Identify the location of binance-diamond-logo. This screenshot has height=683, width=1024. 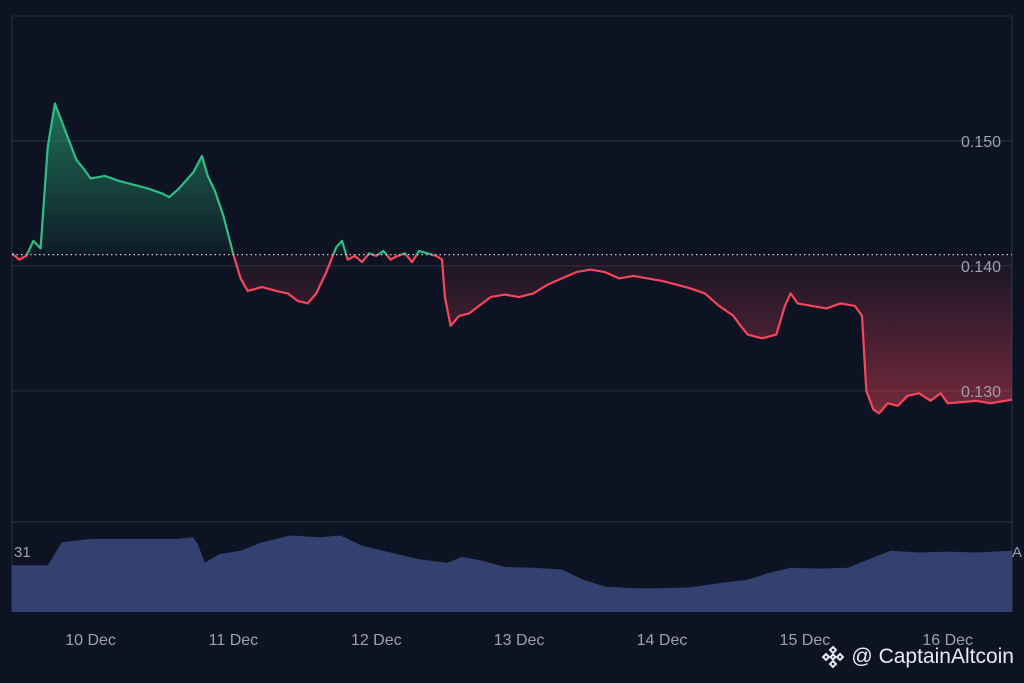
(833, 657).